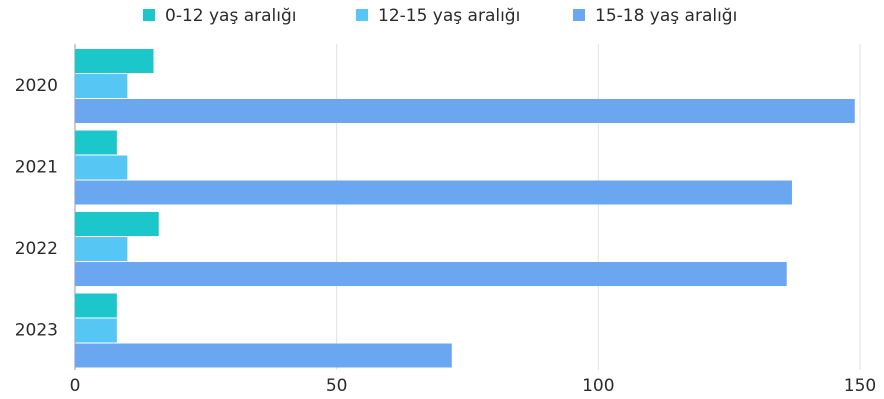 Image resolution: width=884 pixels, height=399 pixels. I want to click on category-label: 2020, so click(36, 86).